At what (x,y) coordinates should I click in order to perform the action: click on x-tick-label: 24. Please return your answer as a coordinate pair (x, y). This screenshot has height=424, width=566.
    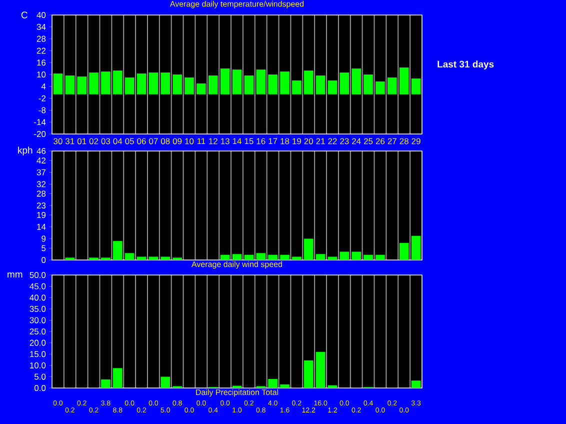
    Looking at the image, I should click on (356, 141).